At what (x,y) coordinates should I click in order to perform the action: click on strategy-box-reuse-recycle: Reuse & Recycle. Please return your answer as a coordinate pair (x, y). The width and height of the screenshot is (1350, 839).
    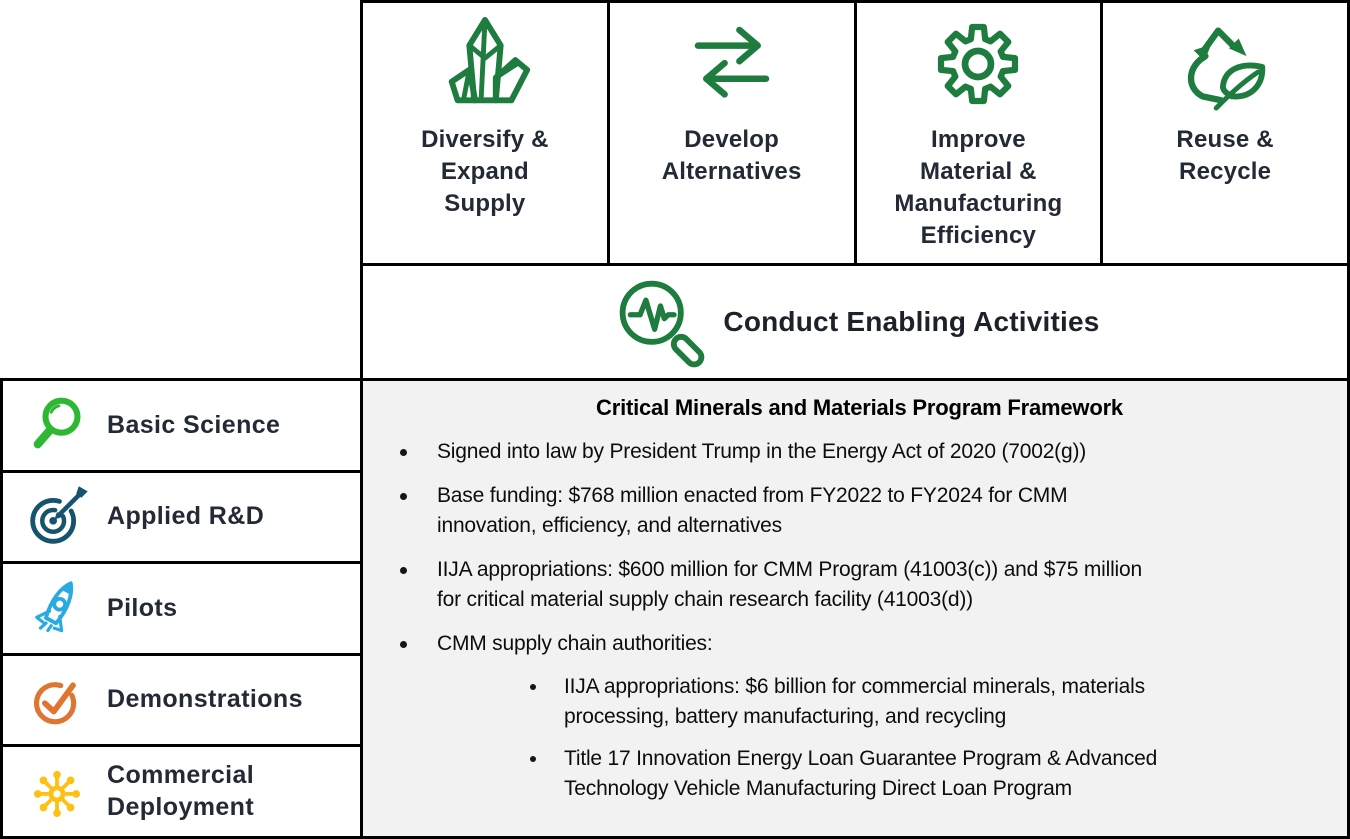
    Looking at the image, I should click on (1225, 133).